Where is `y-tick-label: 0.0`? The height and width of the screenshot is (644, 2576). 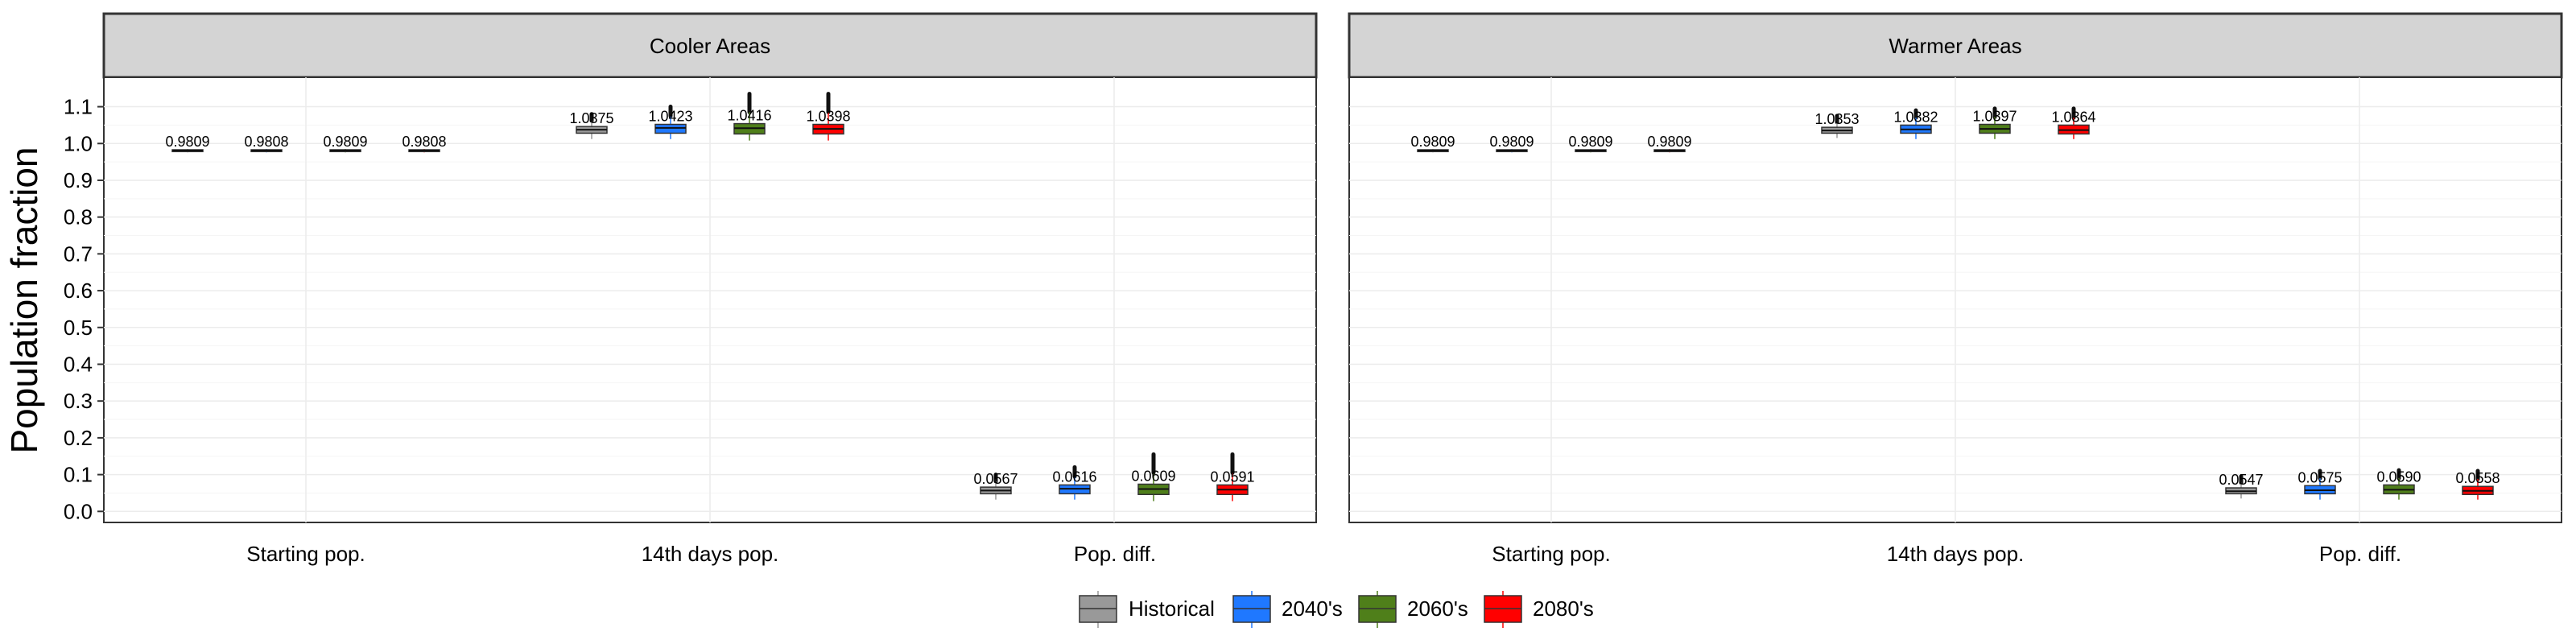 y-tick-label: 0.0 is located at coordinates (78, 511).